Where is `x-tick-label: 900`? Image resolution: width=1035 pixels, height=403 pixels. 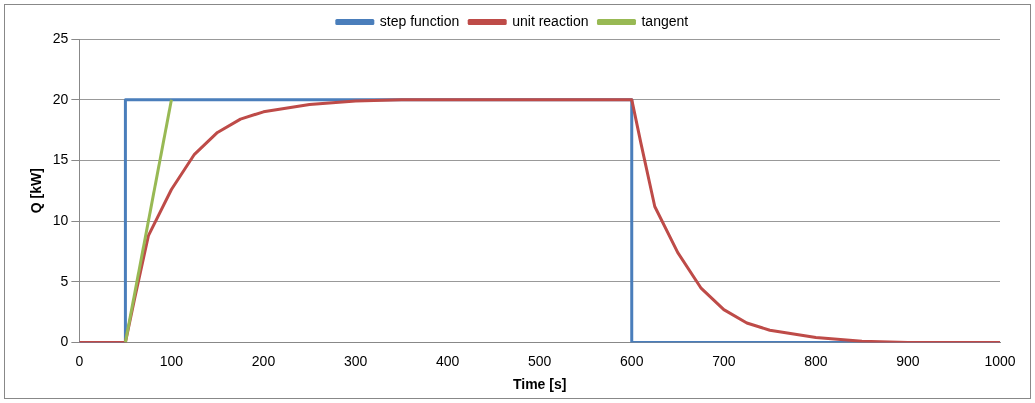
x-tick-label: 900 is located at coordinates (908, 360).